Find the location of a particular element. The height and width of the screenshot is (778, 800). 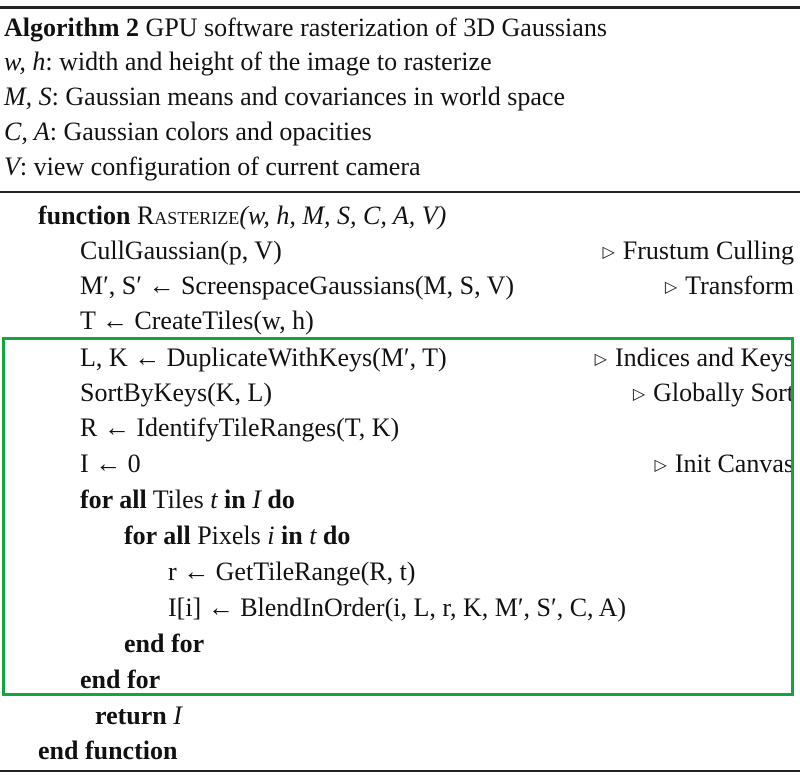

function-args: (w, h, M, S, C, A, V) is located at coordinates (343, 215).